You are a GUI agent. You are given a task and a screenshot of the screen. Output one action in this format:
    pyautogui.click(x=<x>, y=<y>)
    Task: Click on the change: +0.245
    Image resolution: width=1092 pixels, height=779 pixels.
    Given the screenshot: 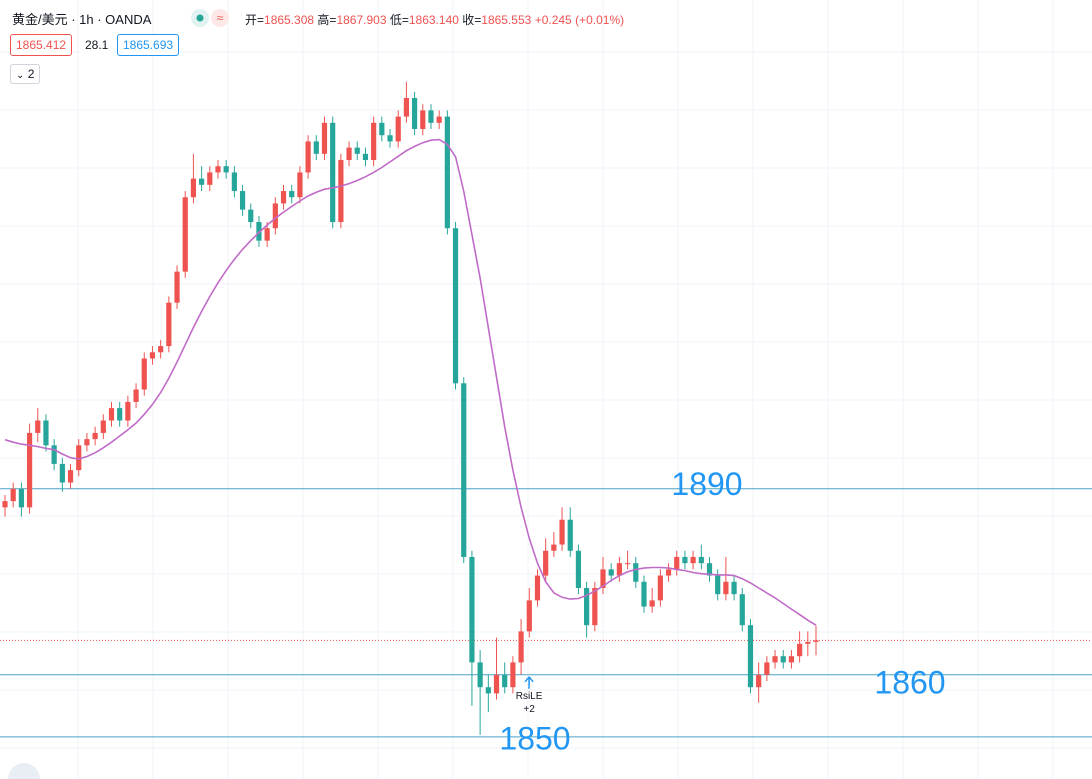 What is the action you would take?
    pyautogui.click(x=553, y=20)
    